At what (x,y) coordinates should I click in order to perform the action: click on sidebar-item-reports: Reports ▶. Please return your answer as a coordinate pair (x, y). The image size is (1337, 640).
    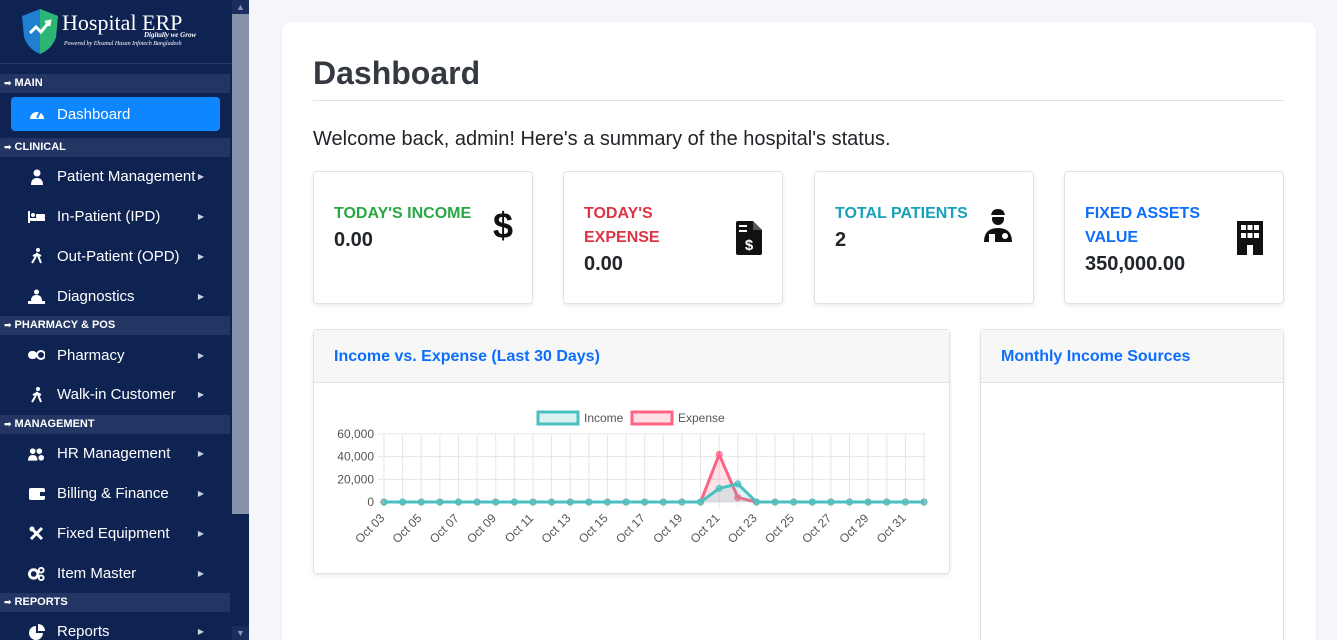
    Looking at the image, I should click on (116, 626).